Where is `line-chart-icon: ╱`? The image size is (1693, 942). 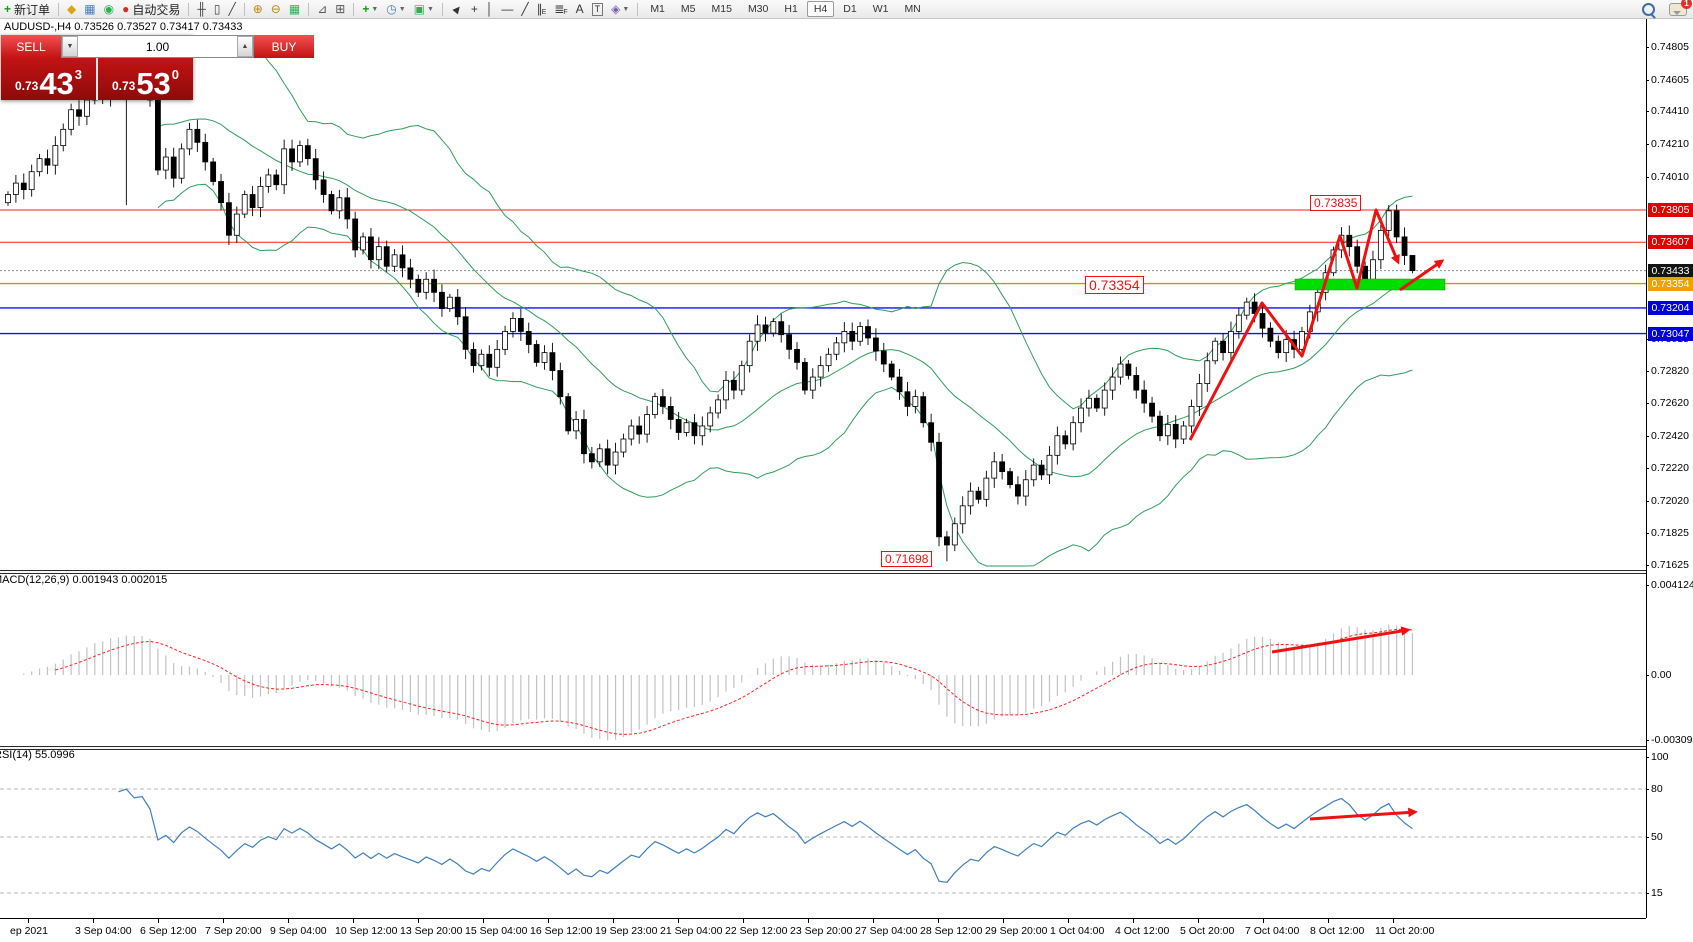 line-chart-icon: ╱ is located at coordinates (232, 9).